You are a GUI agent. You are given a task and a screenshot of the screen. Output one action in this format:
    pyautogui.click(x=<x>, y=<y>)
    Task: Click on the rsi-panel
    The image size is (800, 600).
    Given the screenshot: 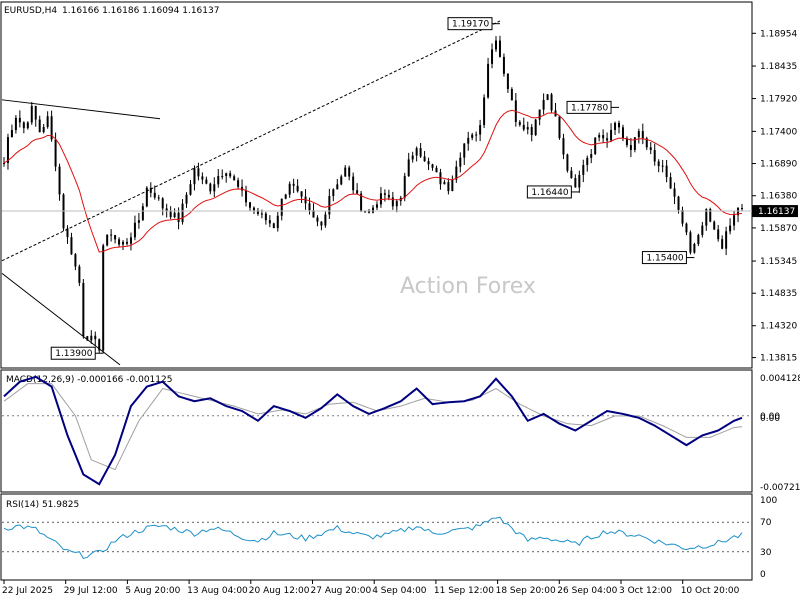 What is the action you would take?
    pyautogui.click(x=376, y=537)
    